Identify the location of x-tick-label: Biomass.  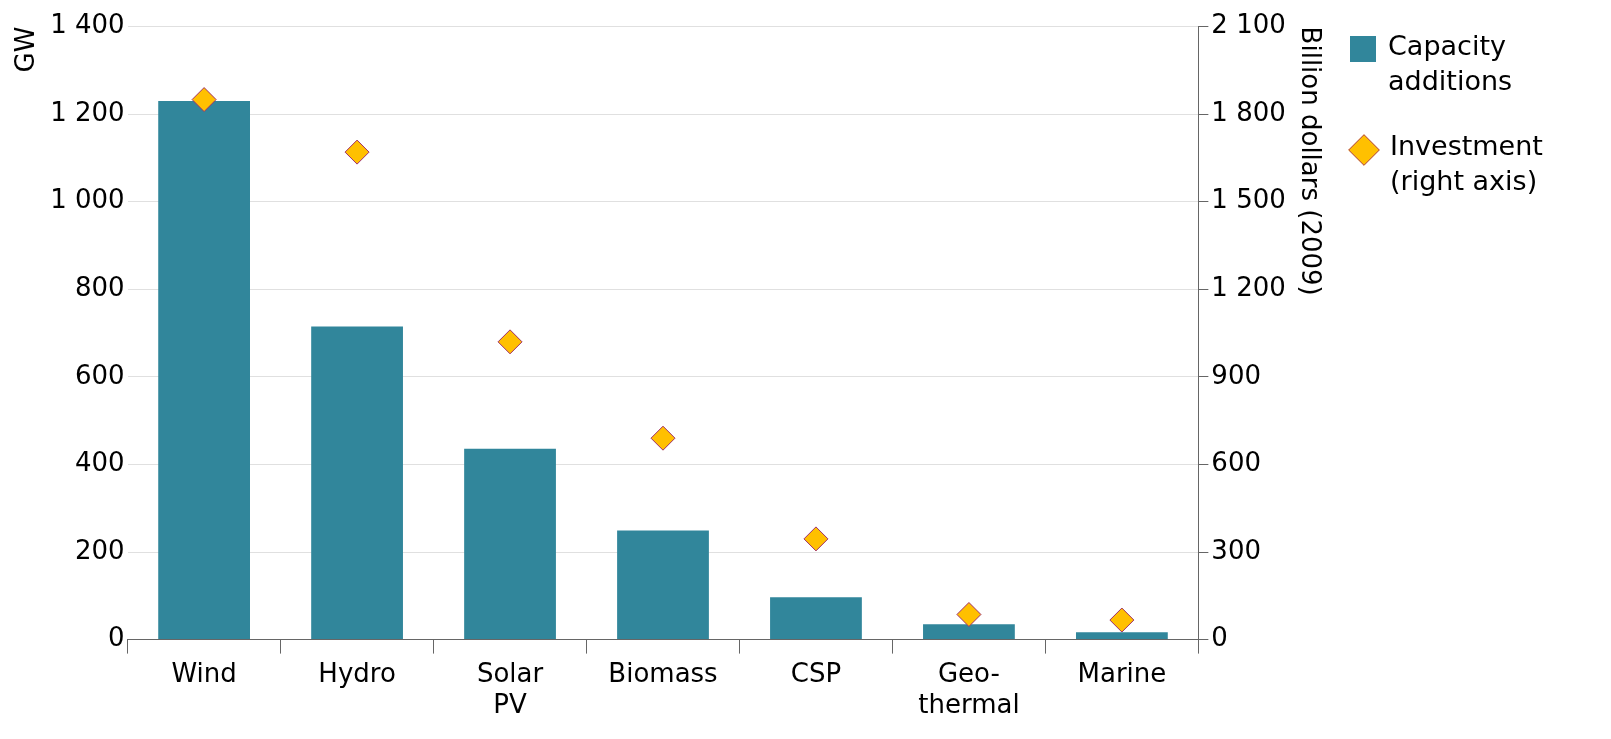
(663, 672).